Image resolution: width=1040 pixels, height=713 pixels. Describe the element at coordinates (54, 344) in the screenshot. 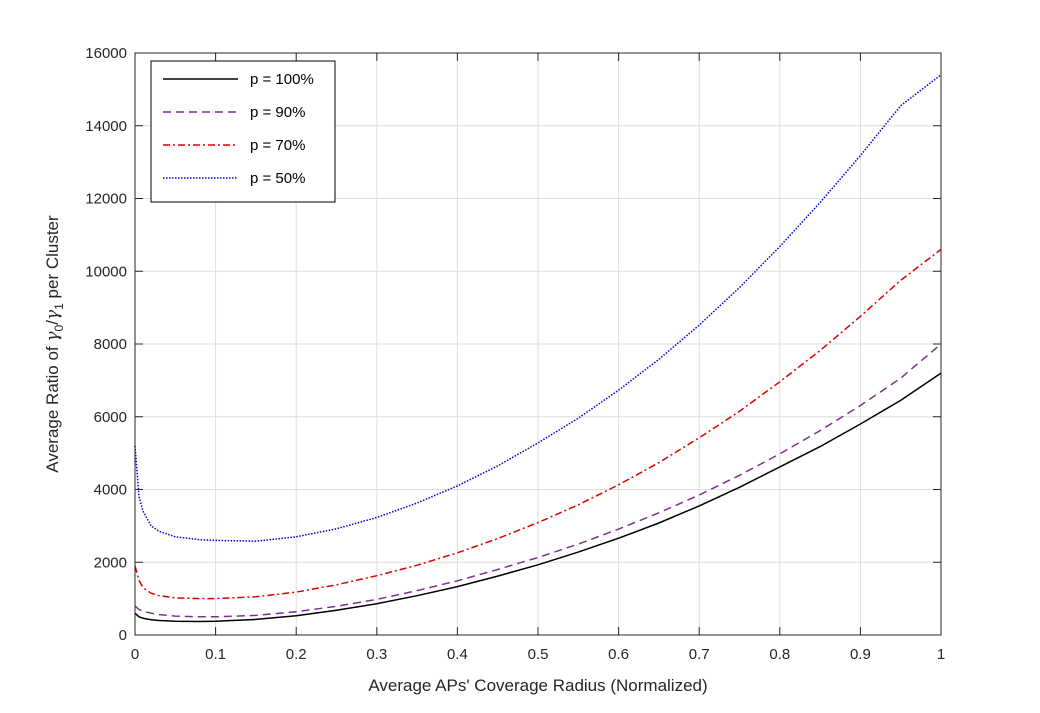

I see `y-axis-label: Average Ratio of γ0/γ1 per Cluster` at that location.